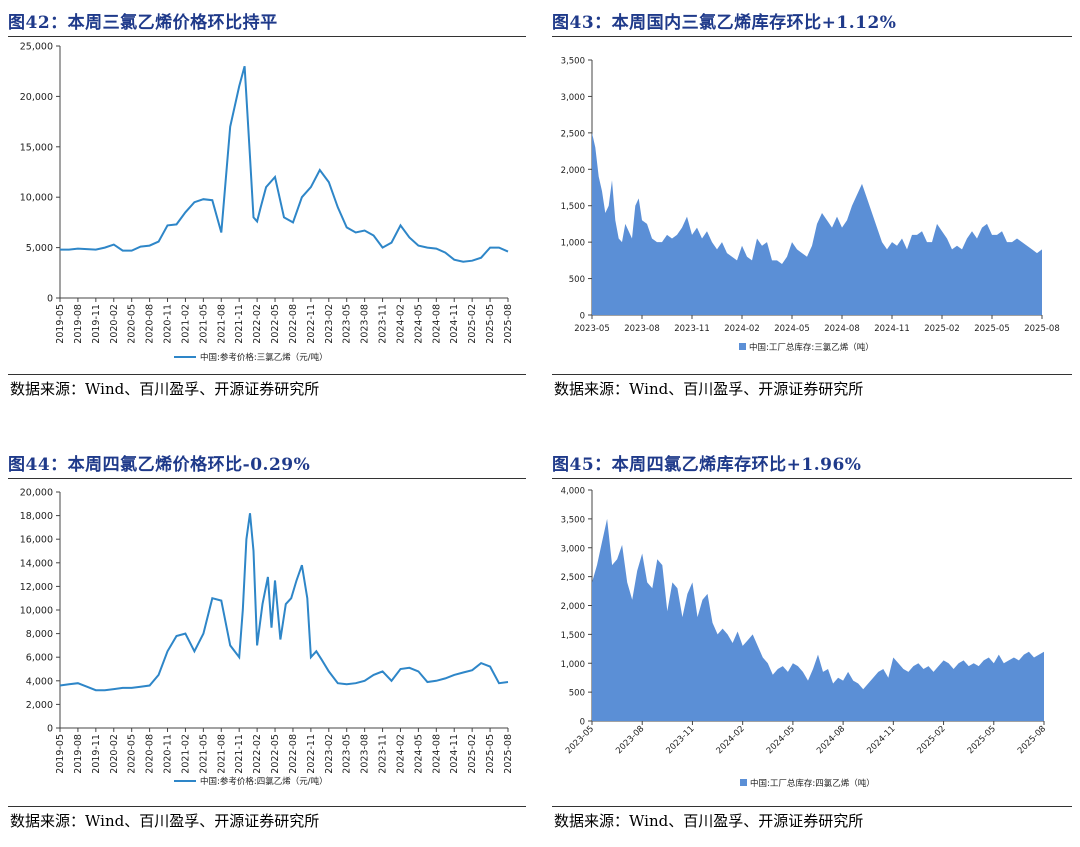 Image resolution: width=1080 pixels, height=847 pixels. What do you see at coordinates (264, 357) in the screenshot?
I see `legend-label: 中国:参考价格:三氯乙烯（元/吨）` at bounding box center [264, 357].